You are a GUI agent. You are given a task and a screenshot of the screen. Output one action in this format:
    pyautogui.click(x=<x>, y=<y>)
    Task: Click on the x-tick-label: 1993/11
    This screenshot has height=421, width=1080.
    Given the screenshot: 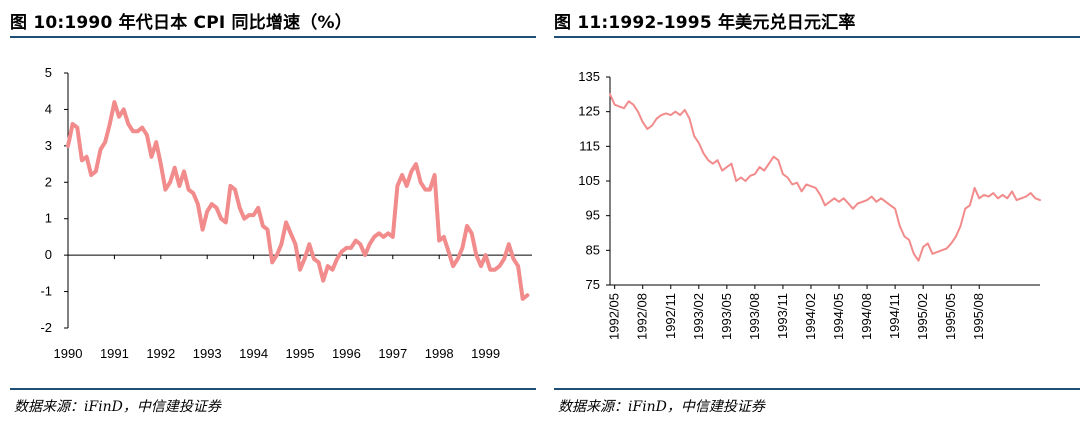 What is the action you would take?
    pyautogui.click(x=782, y=316)
    